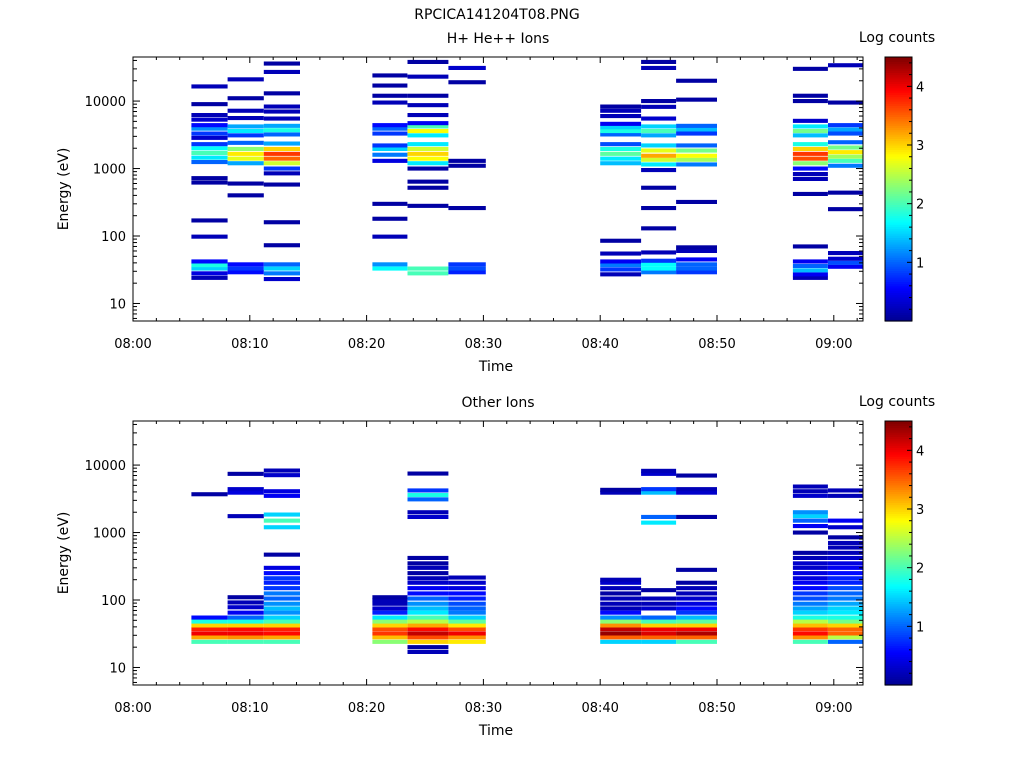 The height and width of the screenshot is (768, 1024). What do you see at coordinates (498, 39) in the screenshot?
I see `panel-title: H+ He++ Ions` at bounding box center [498, 39].